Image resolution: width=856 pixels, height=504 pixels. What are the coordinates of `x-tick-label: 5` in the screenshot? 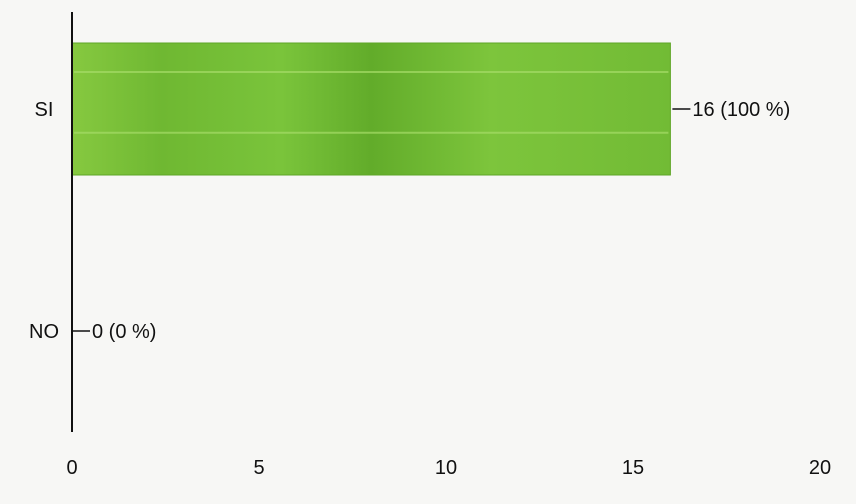 It's located at (258, 468).